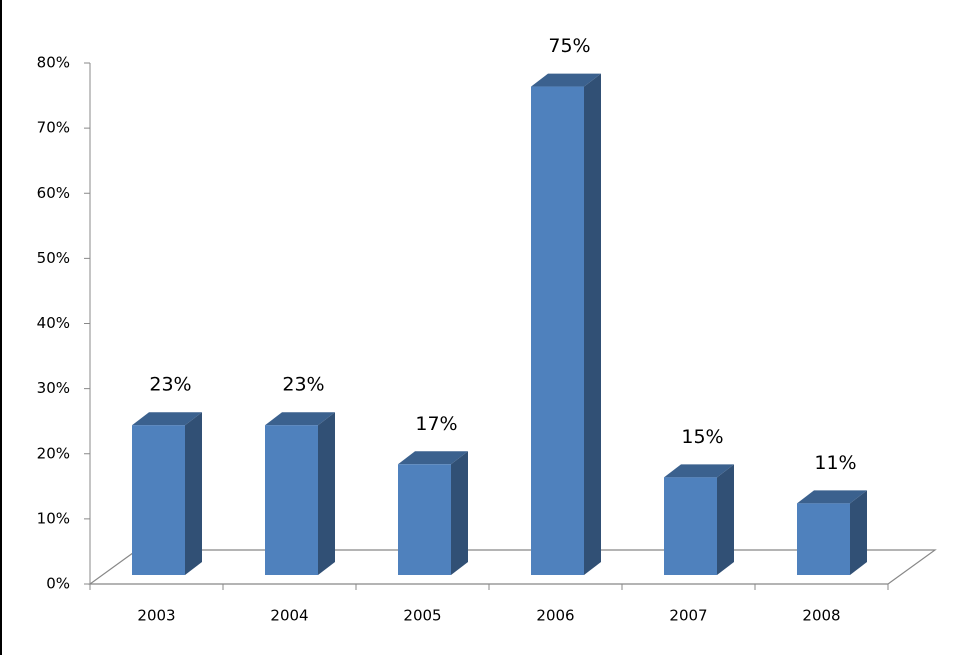 Image resolution: width=970 pixels, height=655 pixels. What do you see at coordinates (688, 616) in the screenshot?
I see `x-tick-label: 2007` at bounding box center [688, 616].